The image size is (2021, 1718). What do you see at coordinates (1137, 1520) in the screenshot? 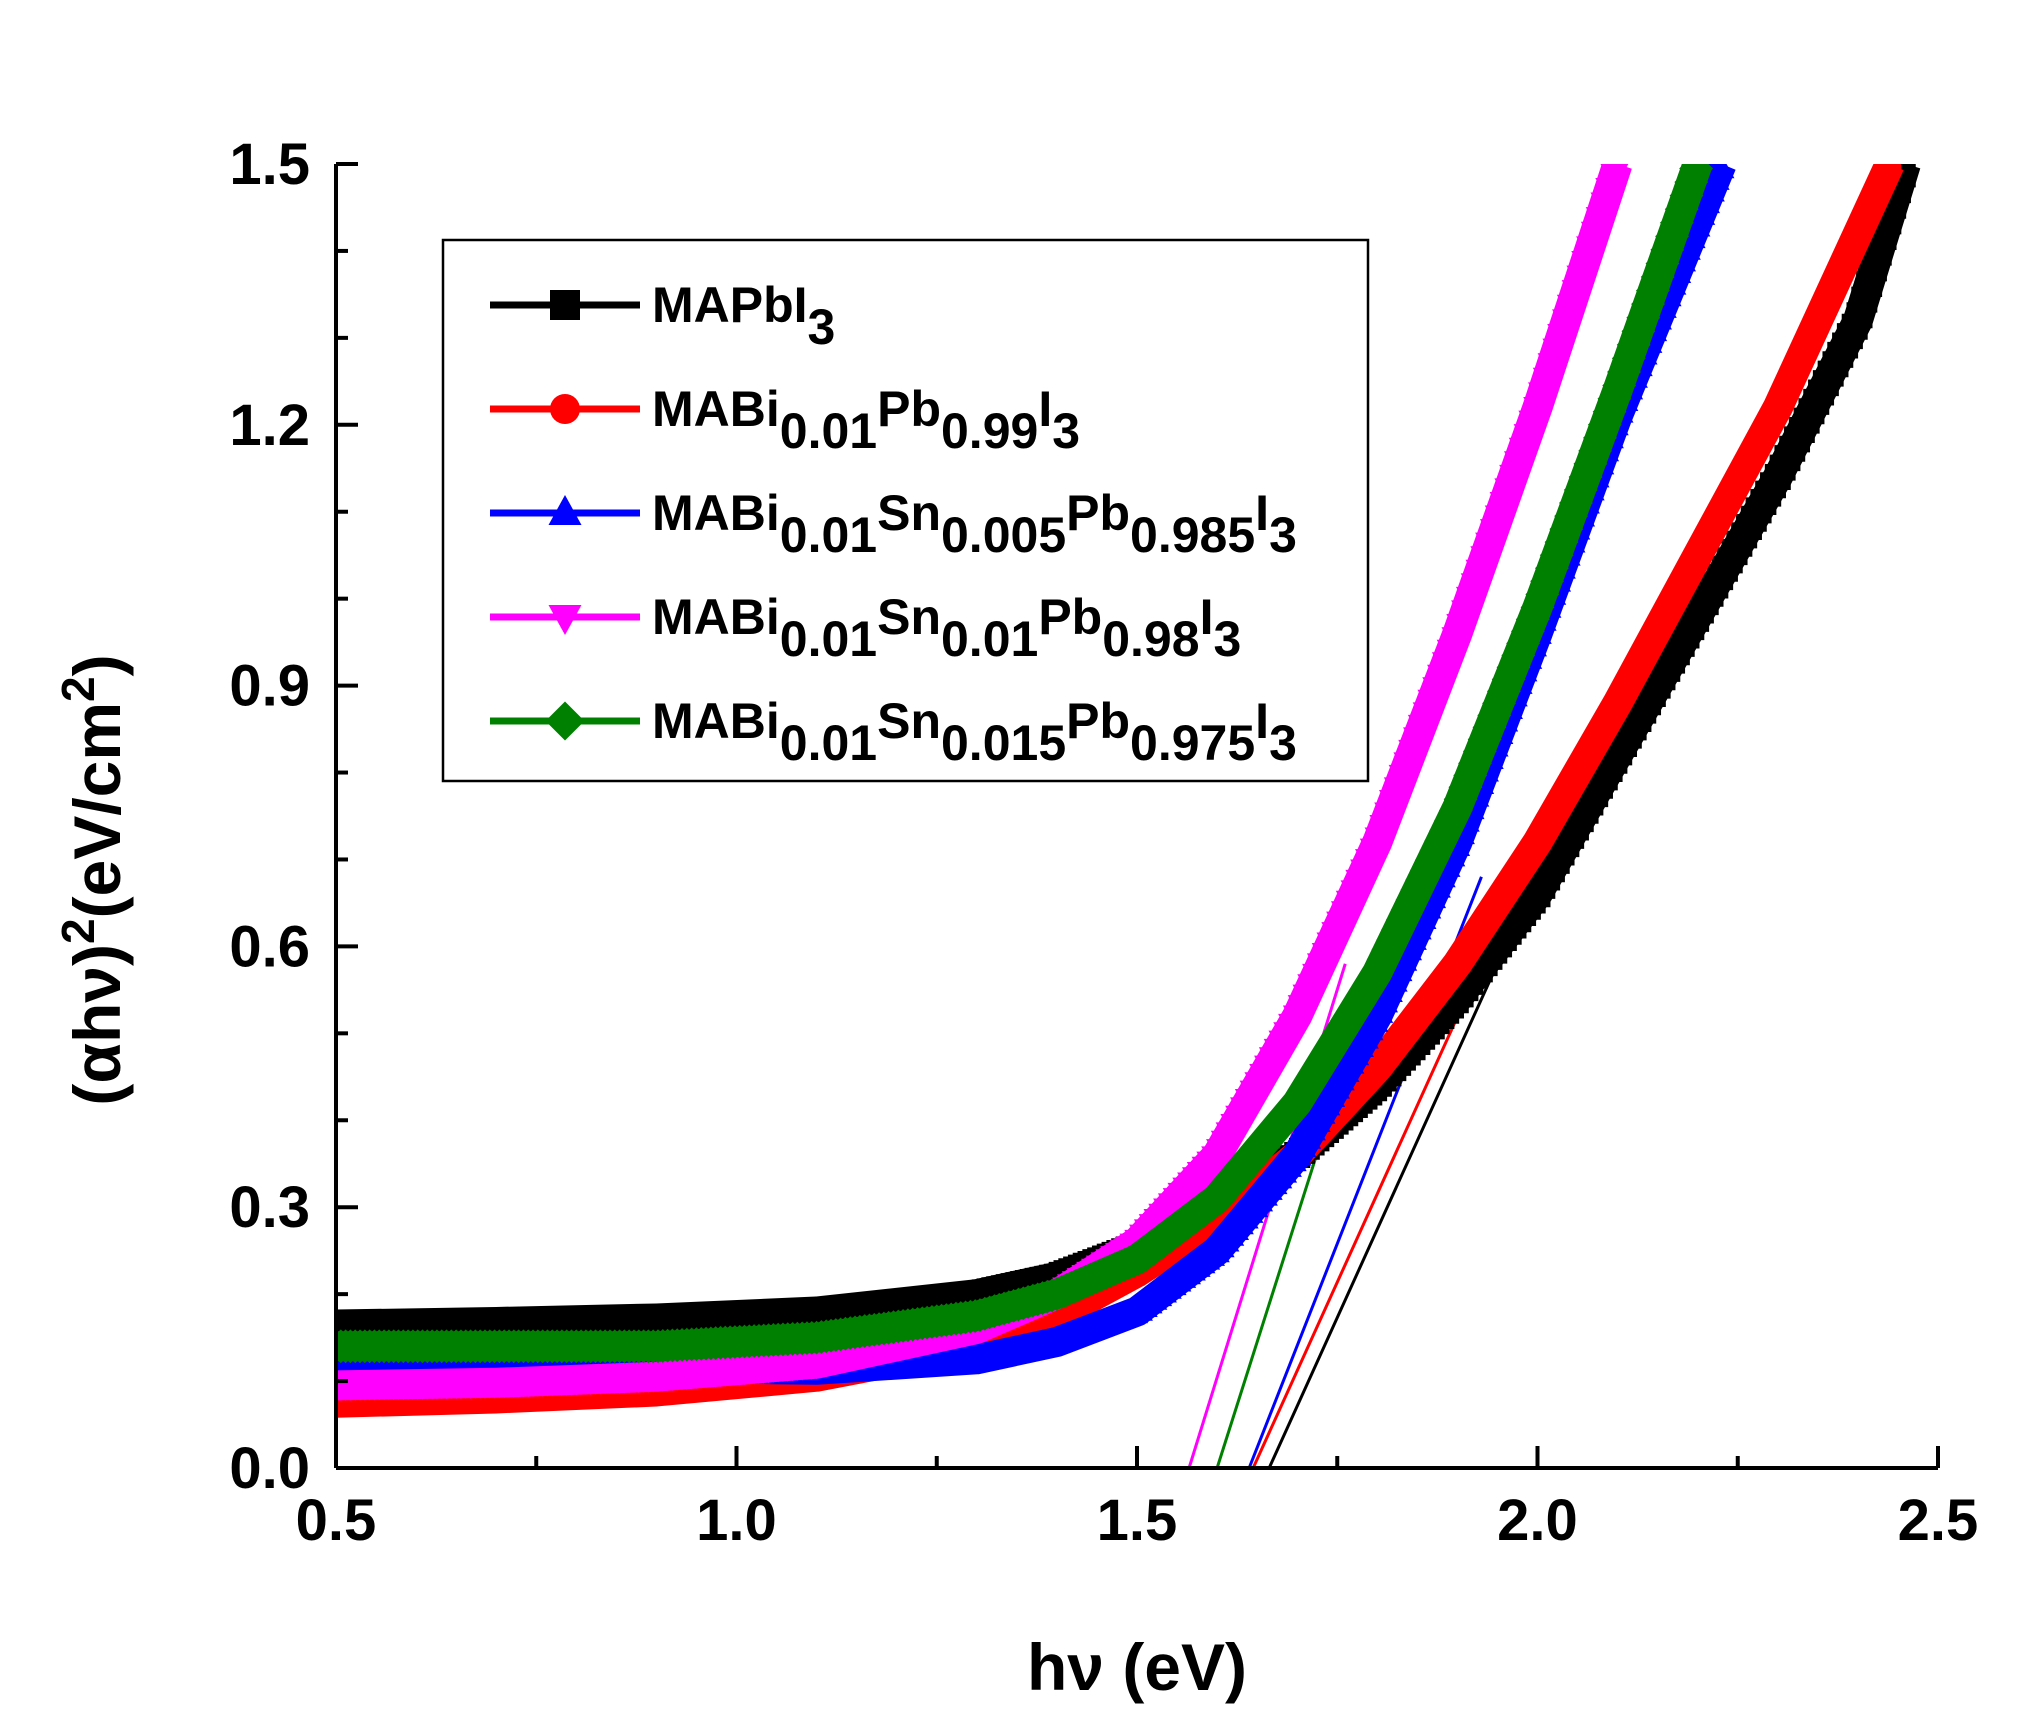
I see `x-tick-label: 1.5` at bounding box center [1137, 1520].